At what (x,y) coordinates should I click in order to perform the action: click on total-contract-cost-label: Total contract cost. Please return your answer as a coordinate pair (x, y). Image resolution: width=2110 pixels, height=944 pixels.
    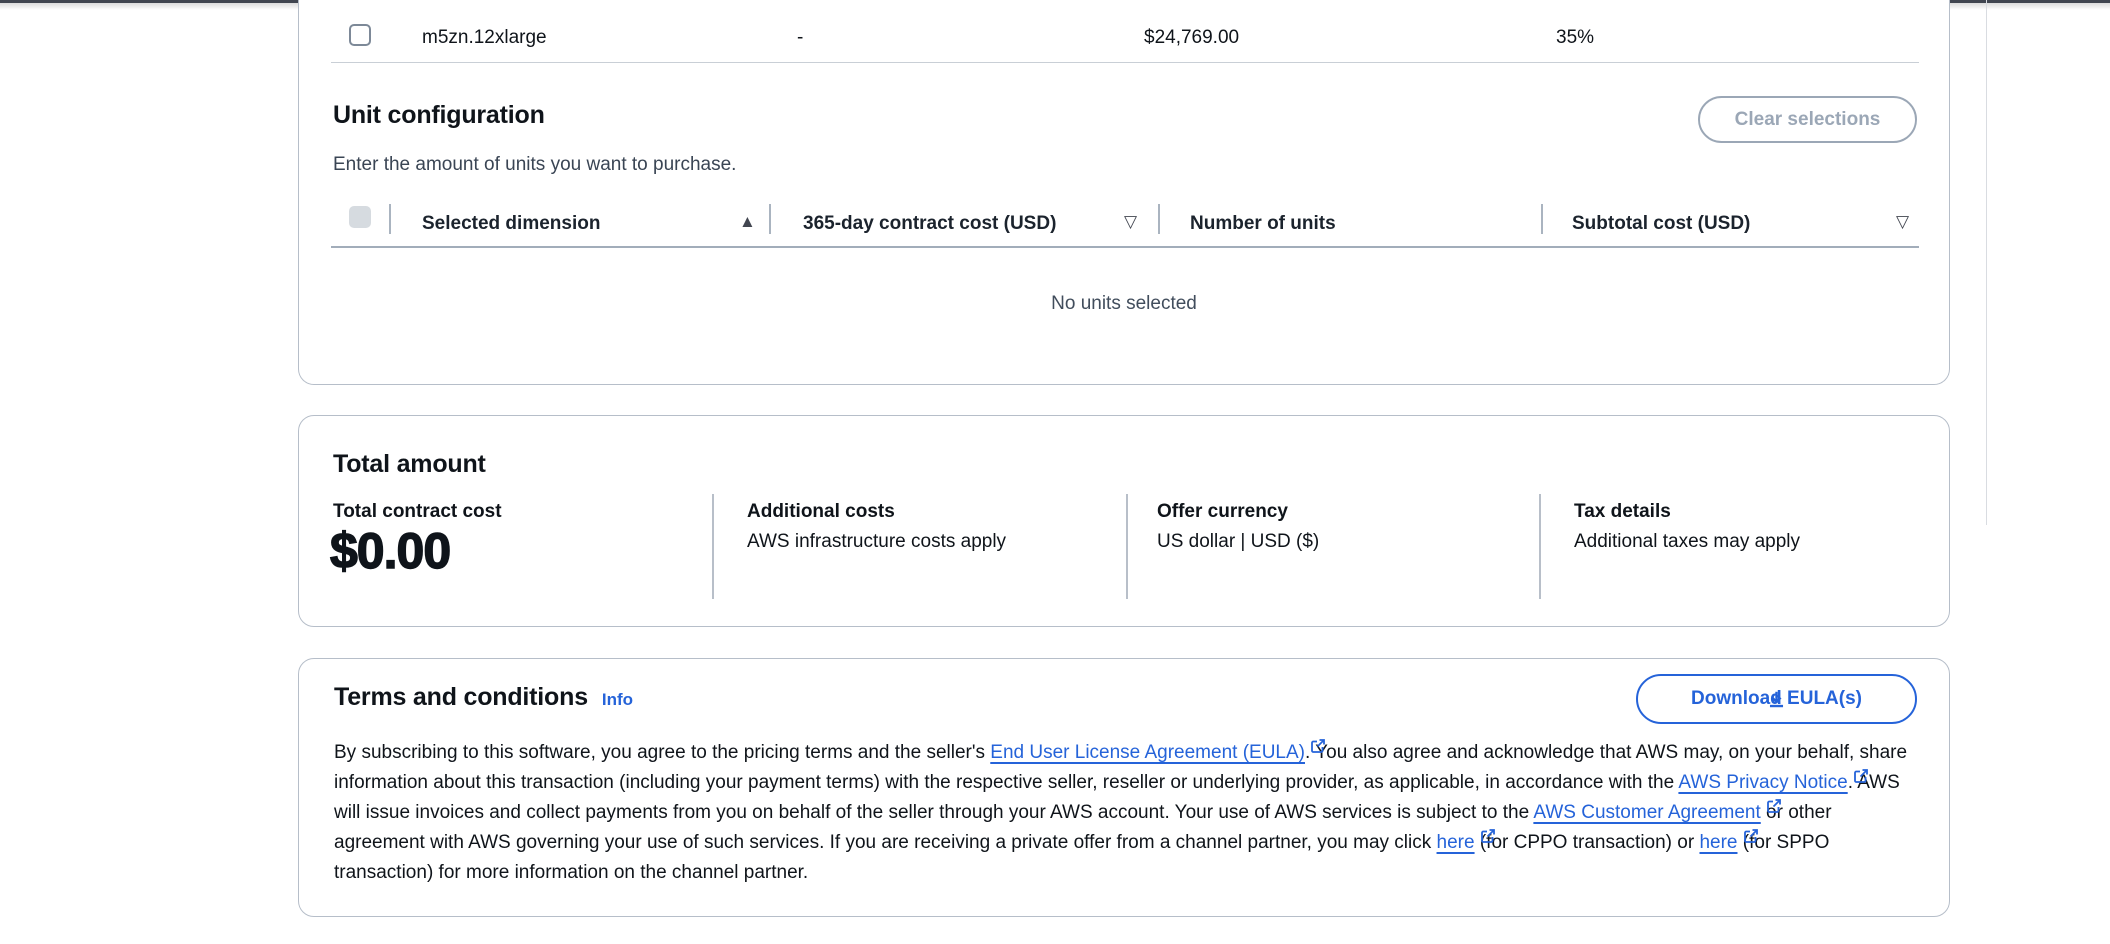
    Looking at the image, I should click on (417, 511).